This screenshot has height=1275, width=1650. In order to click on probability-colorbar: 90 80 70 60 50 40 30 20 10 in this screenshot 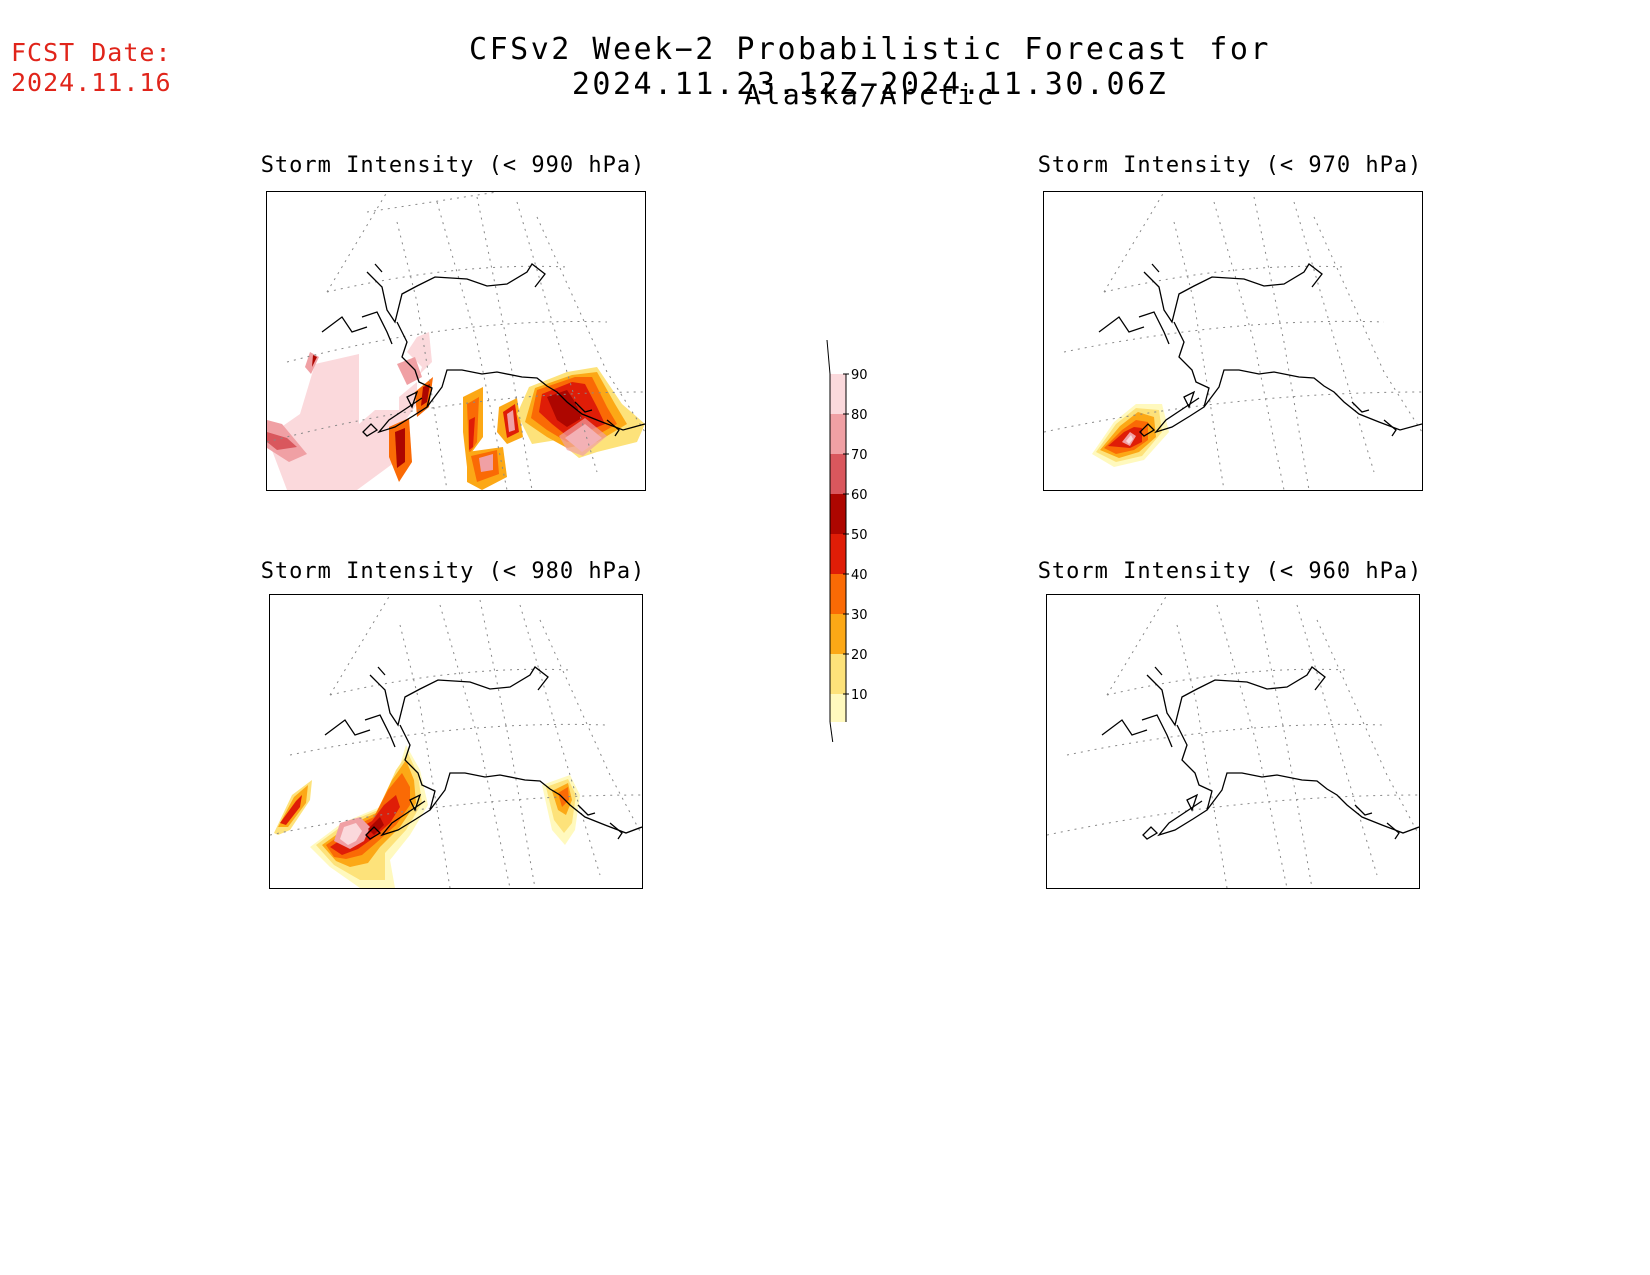, I will do `click(847, 540)`.